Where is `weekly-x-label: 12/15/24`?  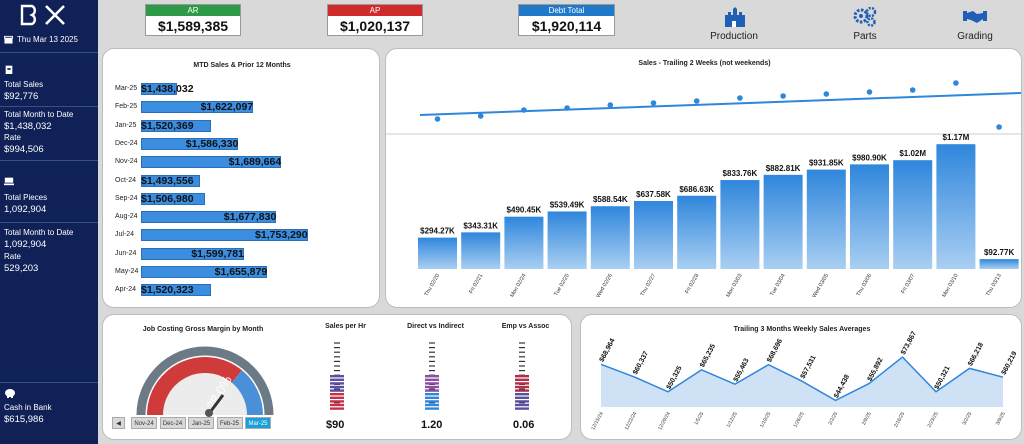
weekly-x-label: 12/15/24 is located at coordinates (597, 421).